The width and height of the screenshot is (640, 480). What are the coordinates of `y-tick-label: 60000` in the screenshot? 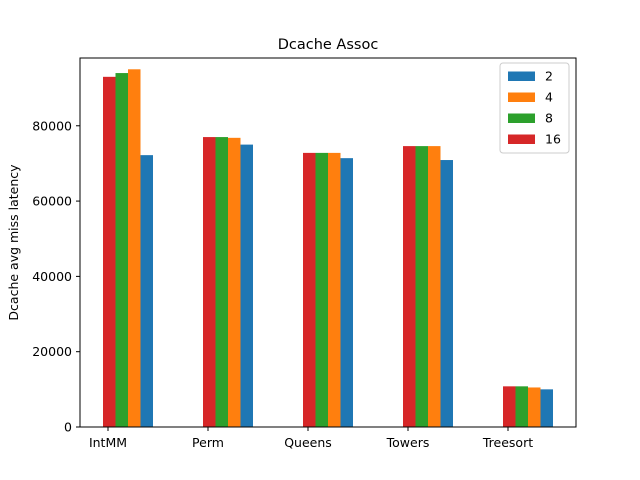 It's located at (52, 201).